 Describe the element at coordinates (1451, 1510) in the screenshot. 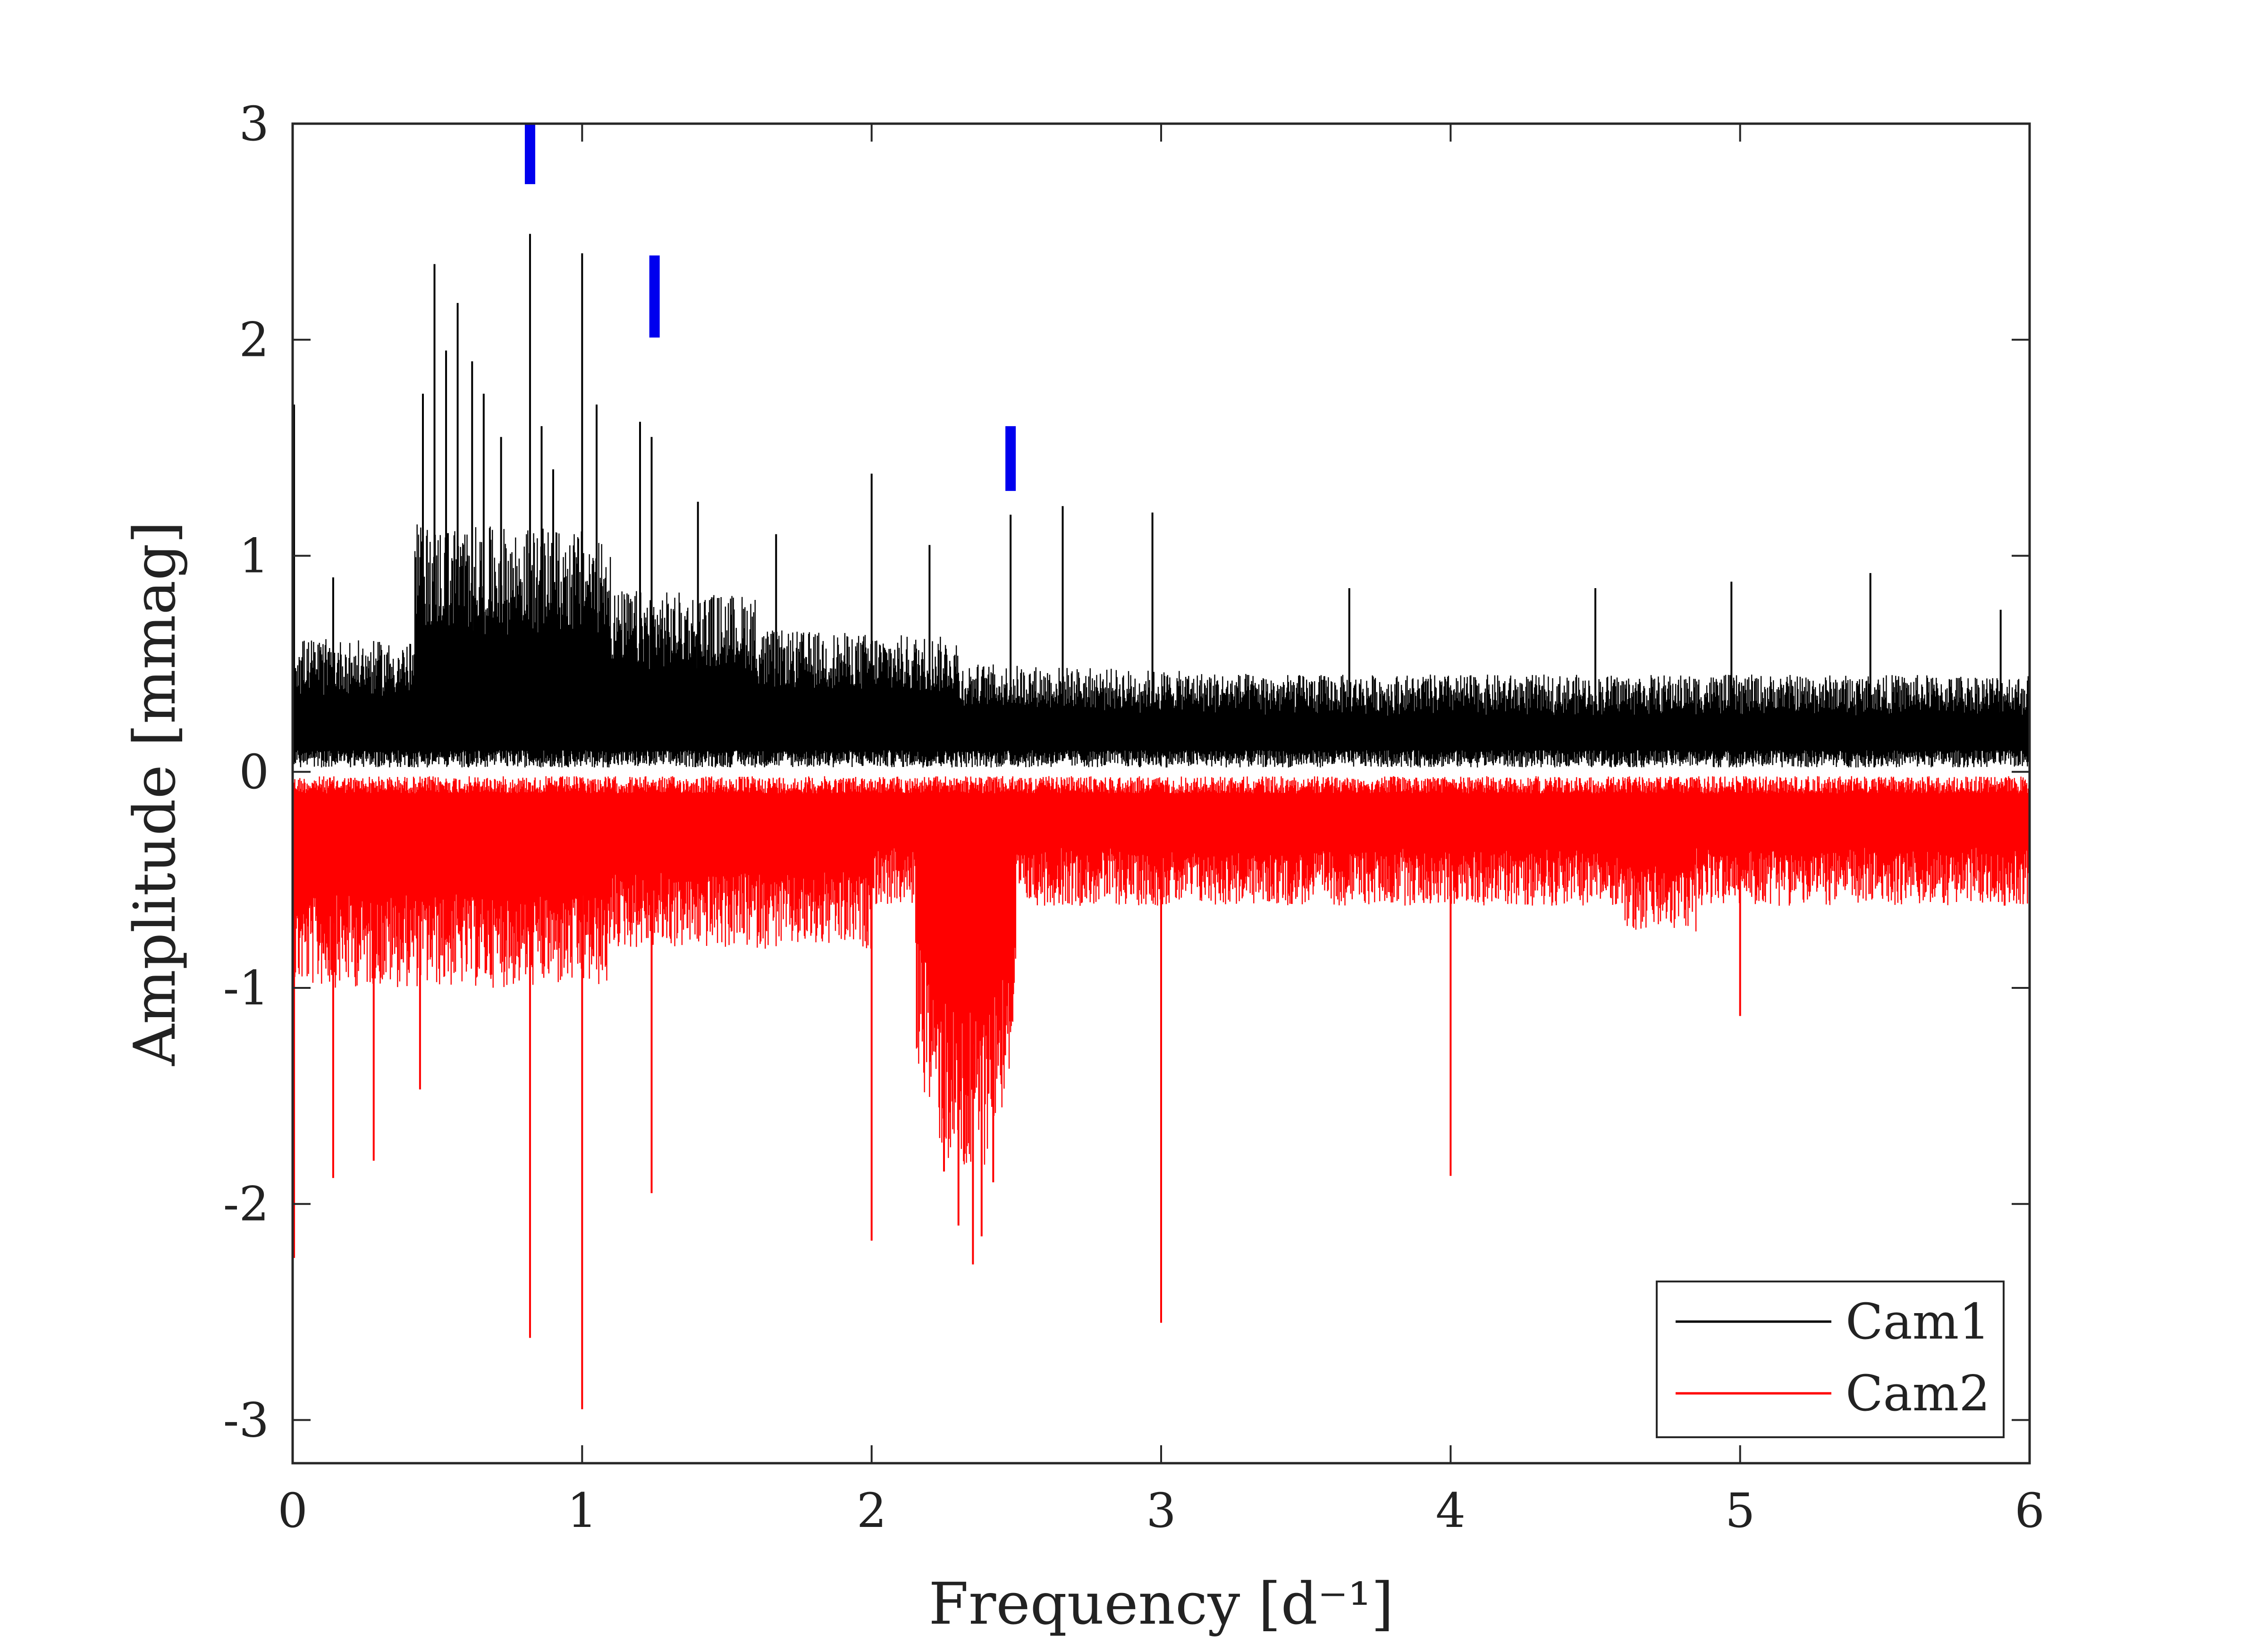

I see `x-tick-label: 4` at that location.